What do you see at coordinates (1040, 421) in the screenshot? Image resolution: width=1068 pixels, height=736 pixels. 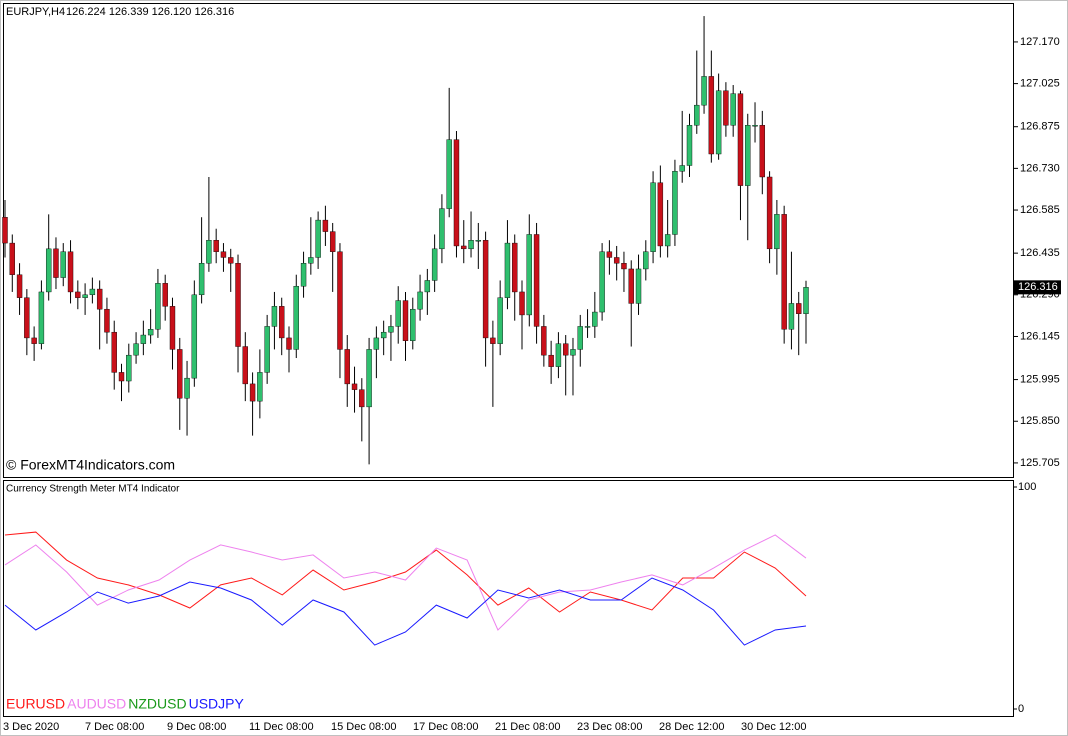 I see `y-tick-label: 125.850` at bounding box center [1040, 421].